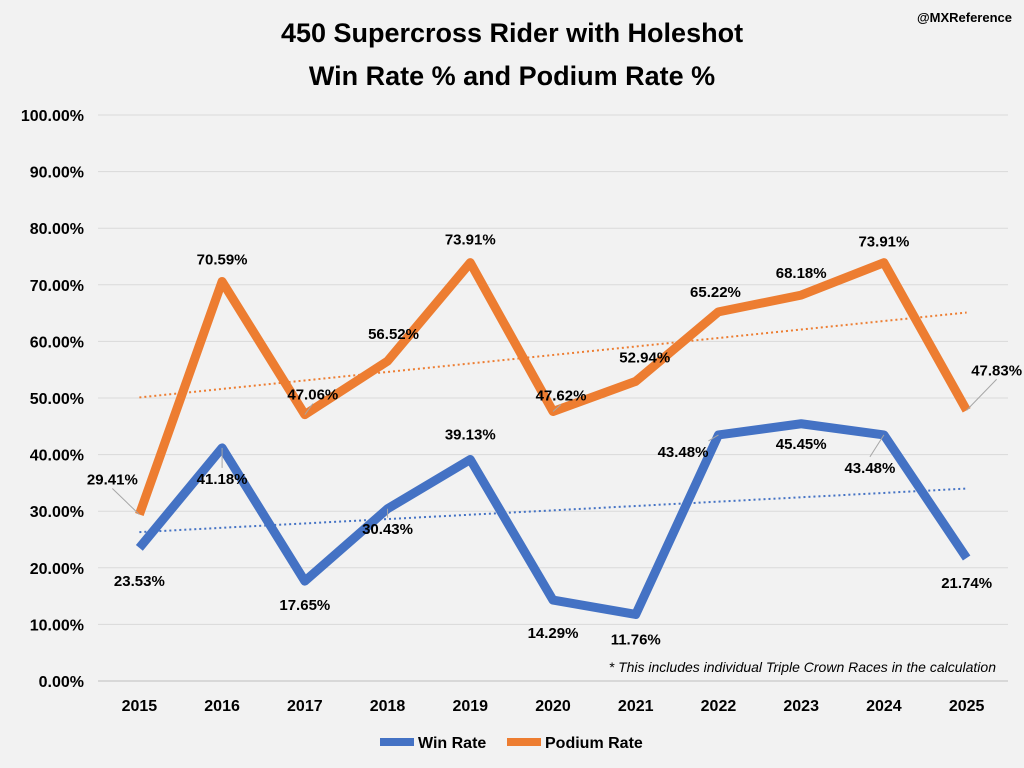 Image resolution: width=1024 pixels, height=768 pixels. Describe the element at coordinates (470, 706) in the screenshot. I see `x-tick-label: 2019` at that location.